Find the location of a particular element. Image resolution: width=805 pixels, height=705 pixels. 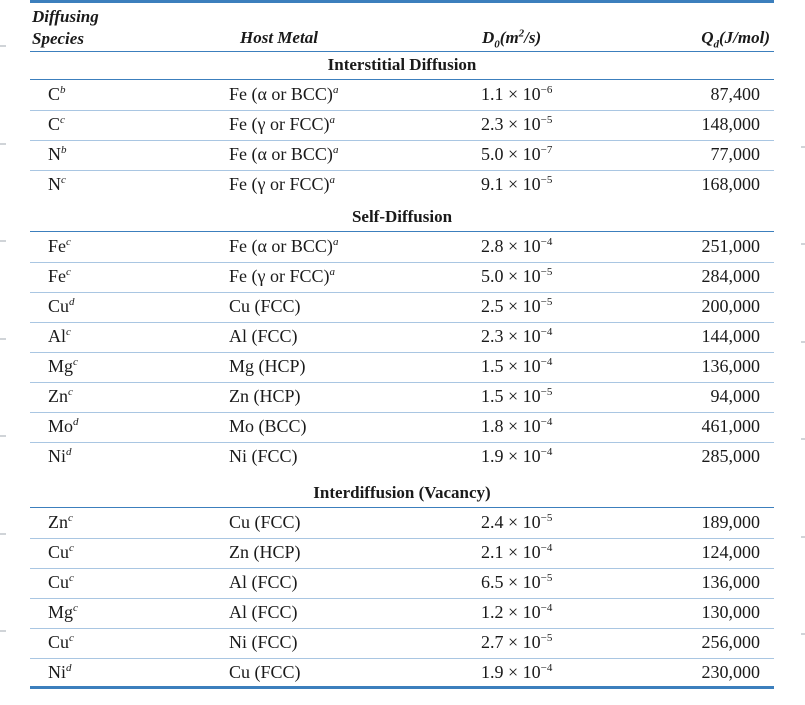

column-header-d0: D0(m2/s) is located at coordinates (511, 39).